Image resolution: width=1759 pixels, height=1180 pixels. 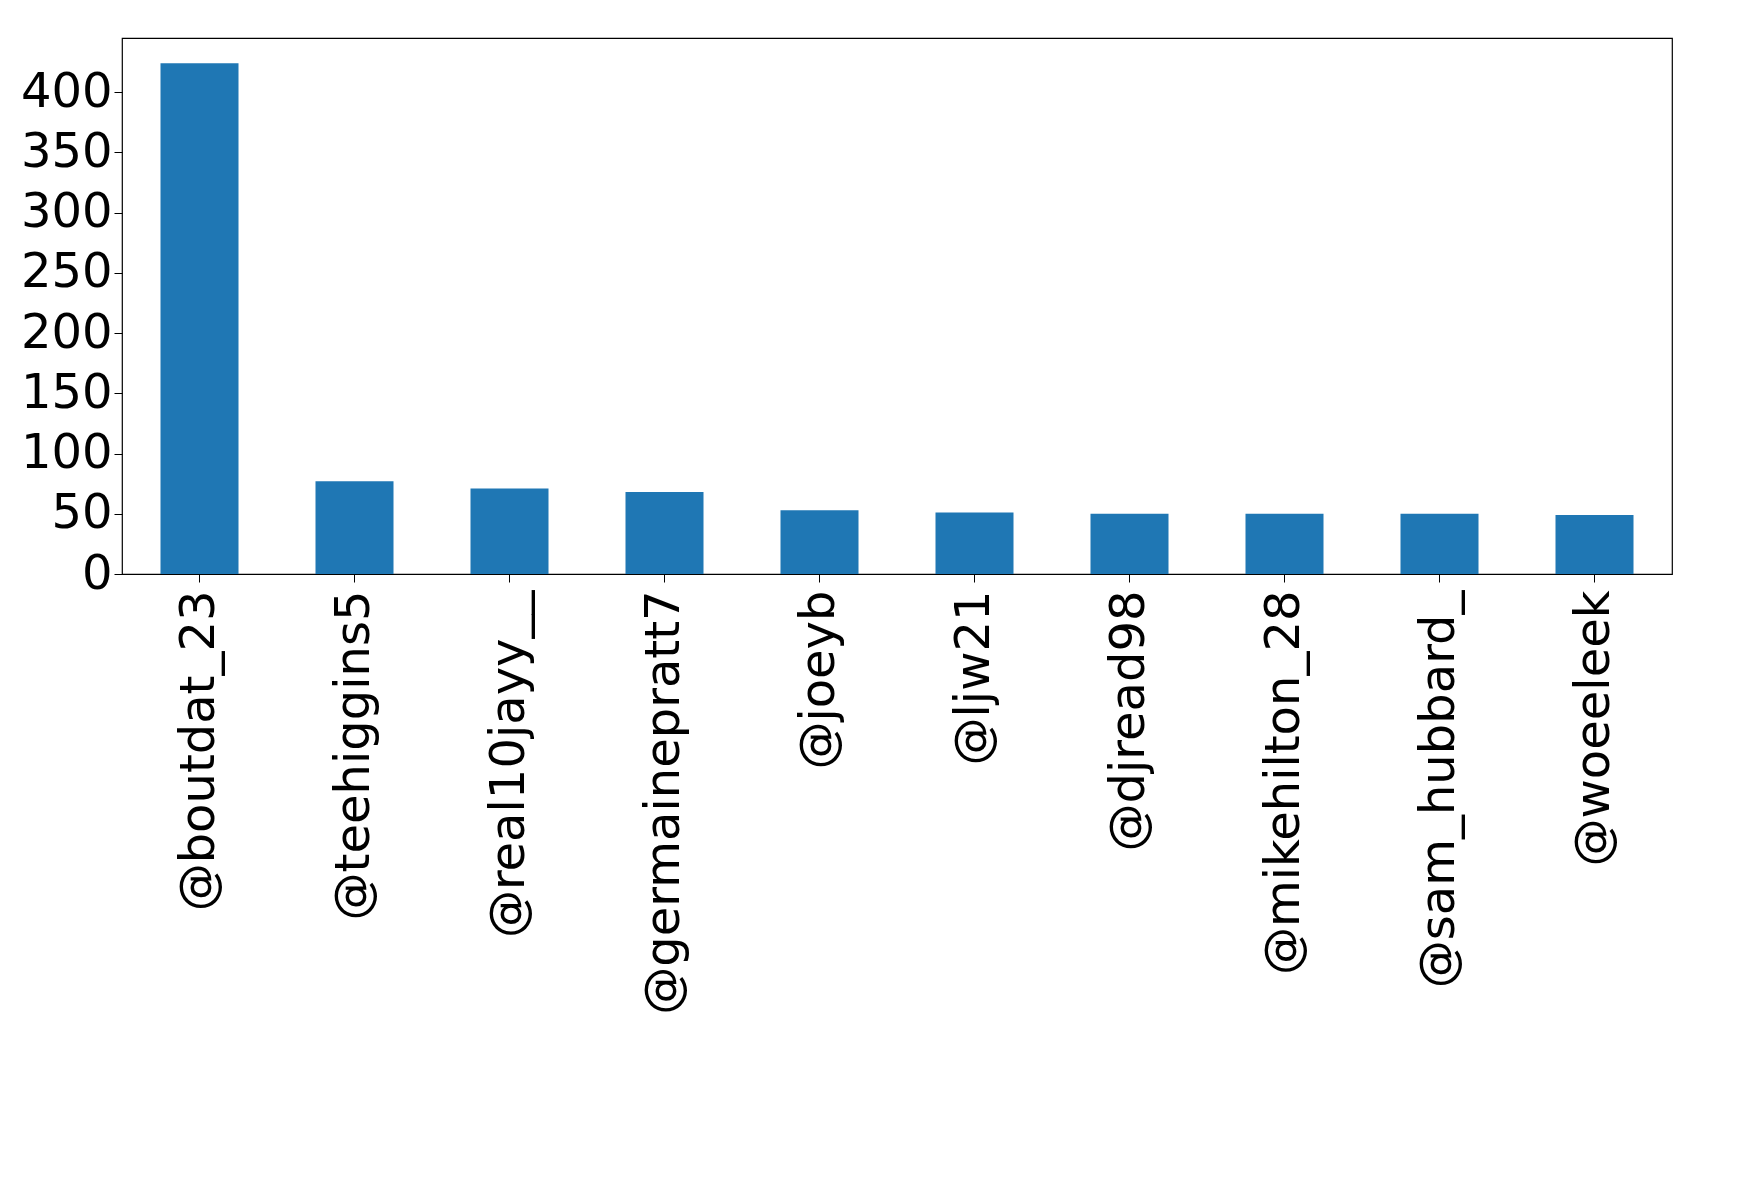 What do you see at coordinates (506, 764) in the screenshot?
I see `x-tick-label: @real10jayy__` at bounding box center [506, 764].